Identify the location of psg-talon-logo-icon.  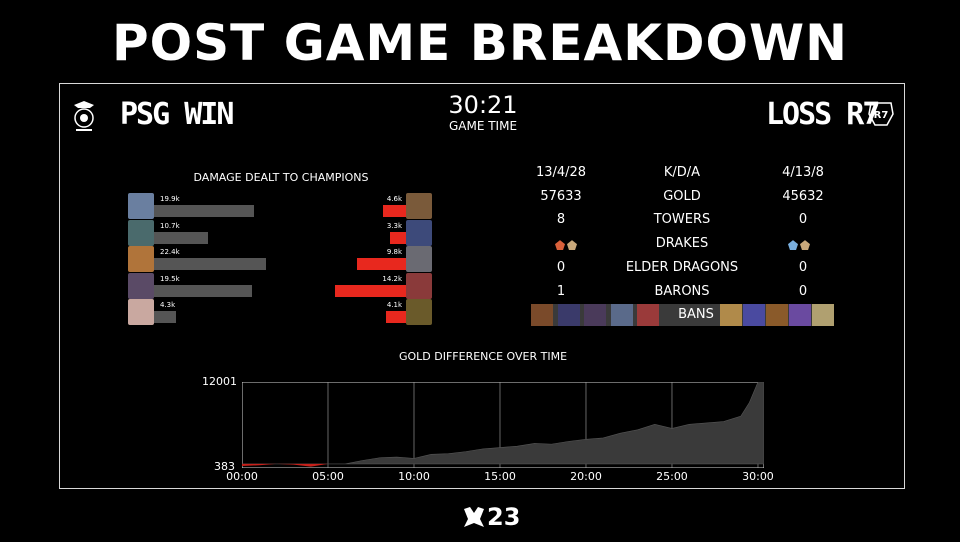
(84, 116).